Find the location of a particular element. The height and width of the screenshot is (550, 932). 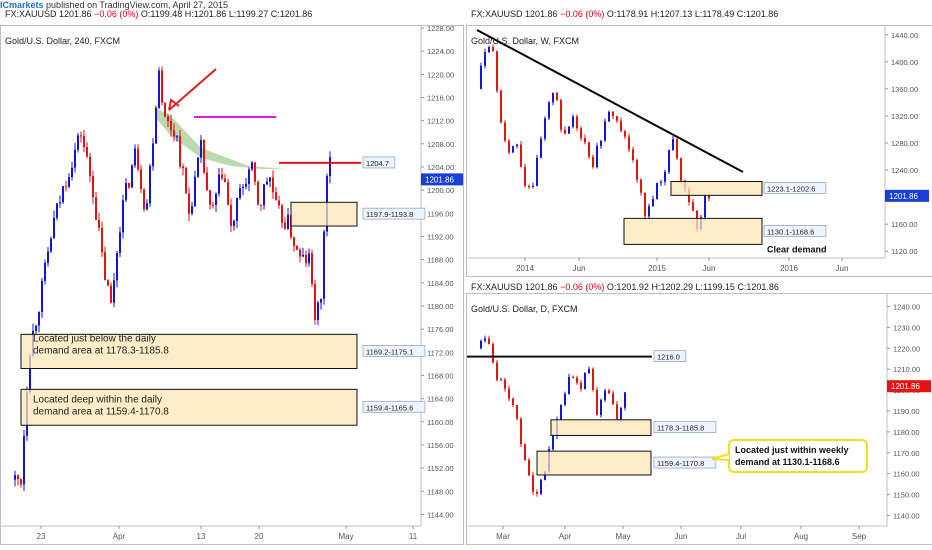

y-tick-label: 1176.00 is located at coordinates (440, 329).